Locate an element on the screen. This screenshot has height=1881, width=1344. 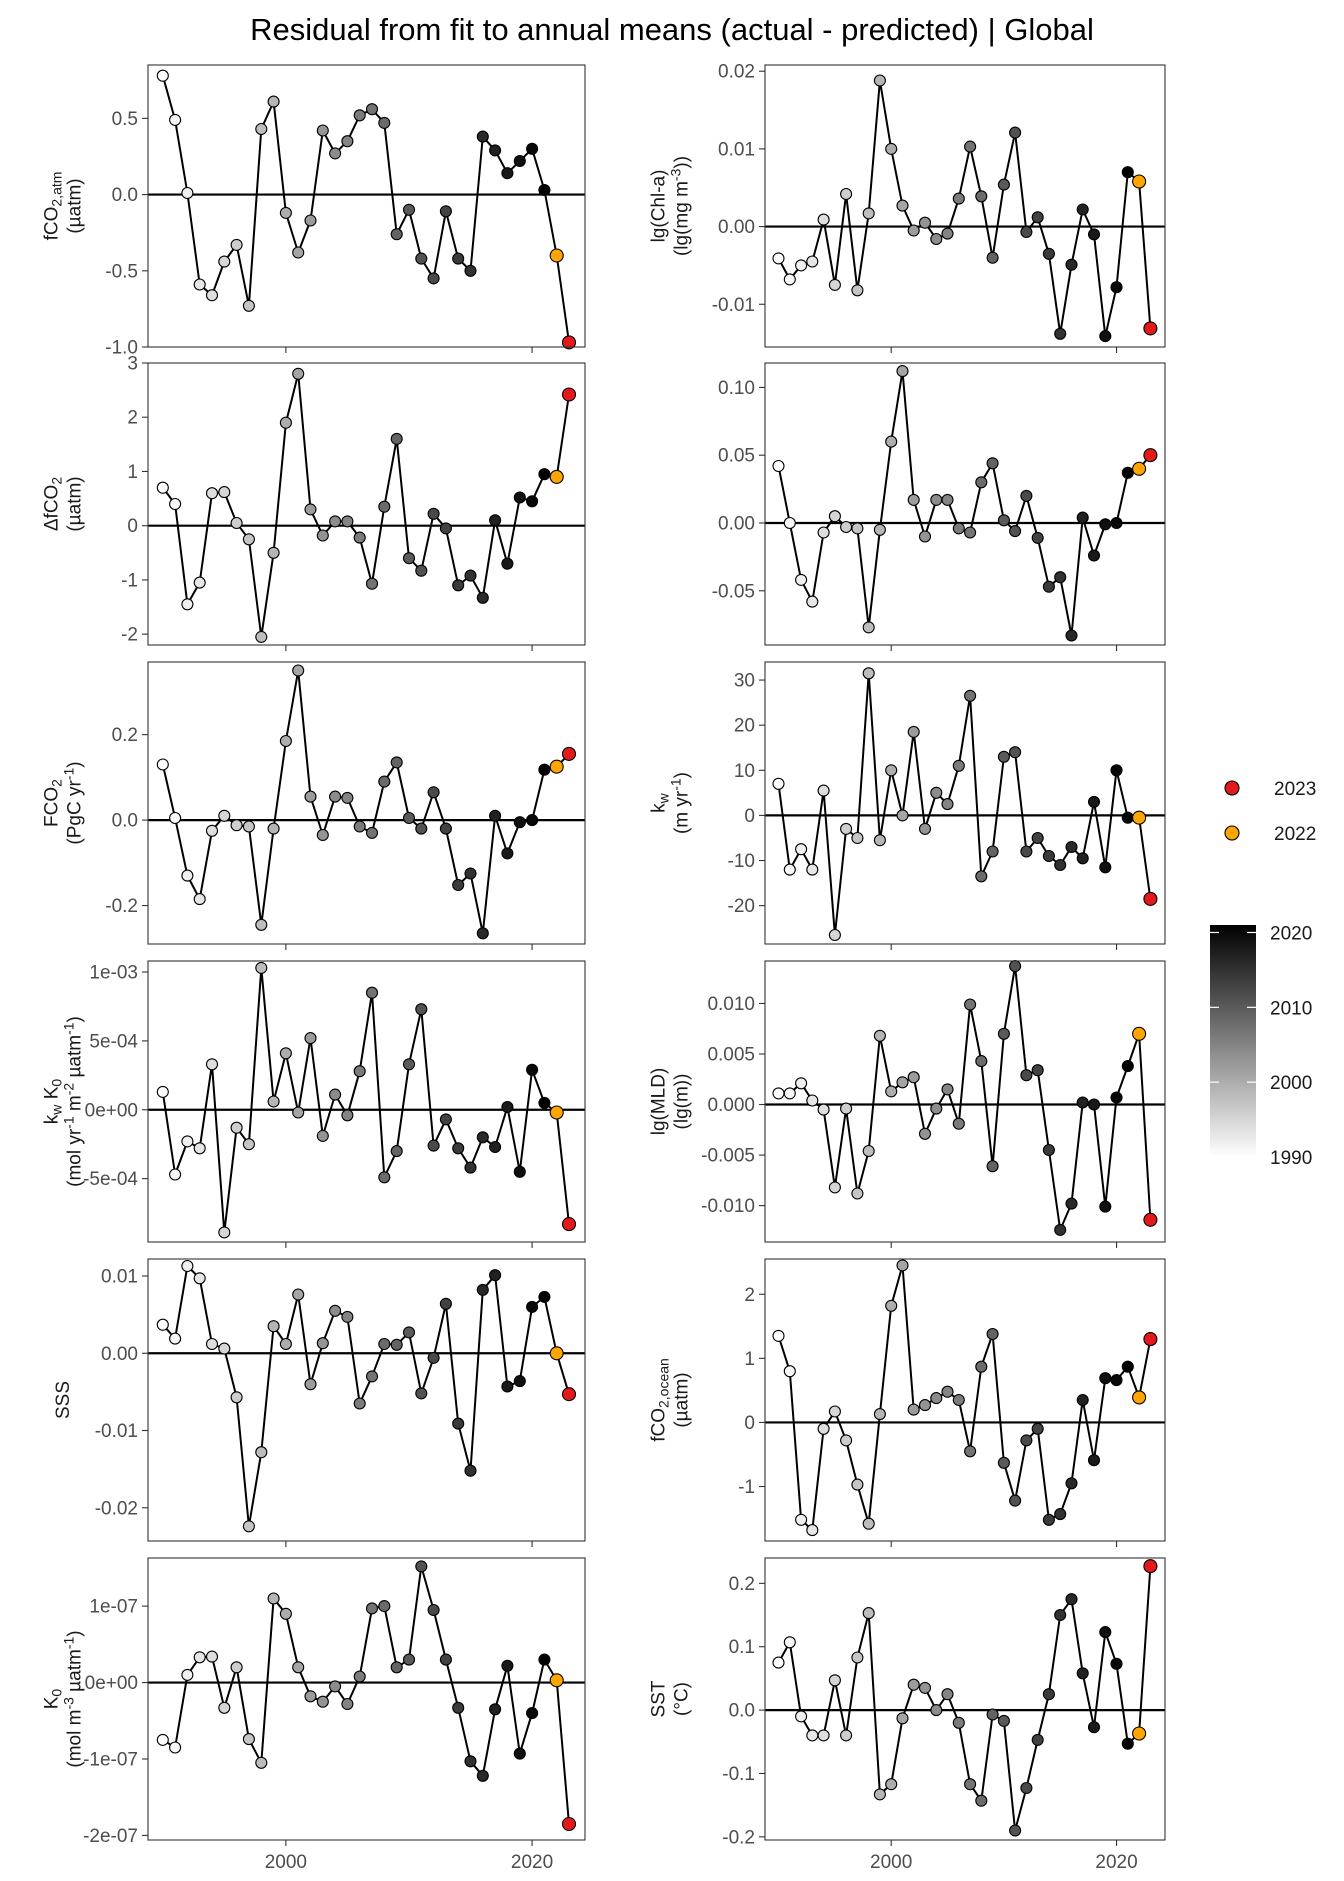
legend-label-2022: 2022 is located at coordinates (1295, 834).